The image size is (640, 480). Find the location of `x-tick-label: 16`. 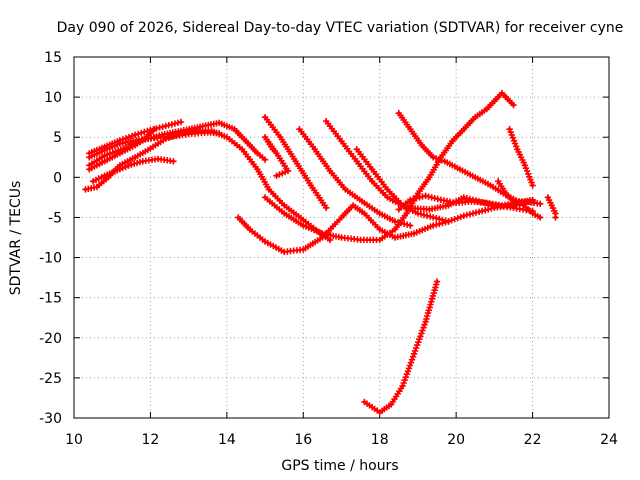

x-tick-label: 16 is located at coordinates (303, 440).